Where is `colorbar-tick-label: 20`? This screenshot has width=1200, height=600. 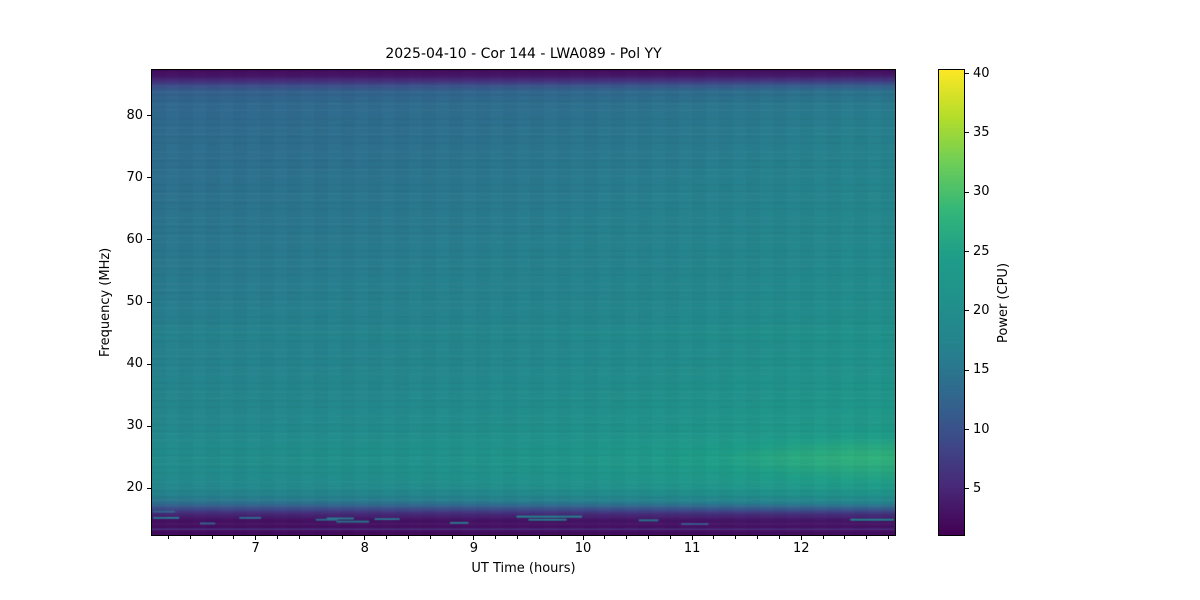
colorbar-tick-label: 20 is located at coordinates (981, 310).